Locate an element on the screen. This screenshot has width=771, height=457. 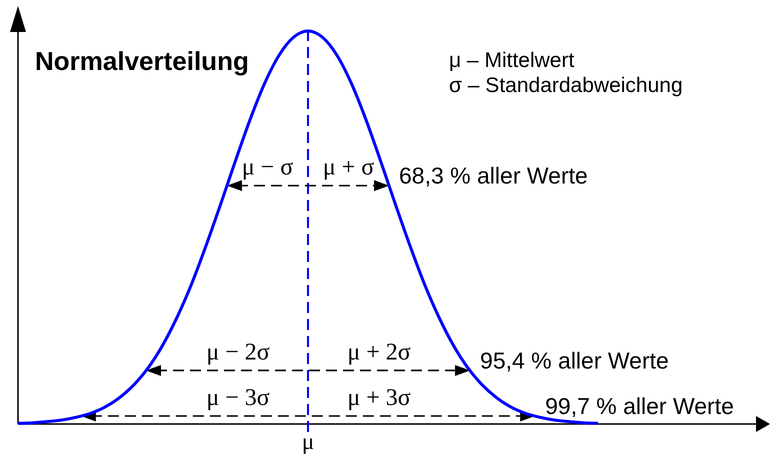
text: Normalverteilung is located at coordinates (142, 61).